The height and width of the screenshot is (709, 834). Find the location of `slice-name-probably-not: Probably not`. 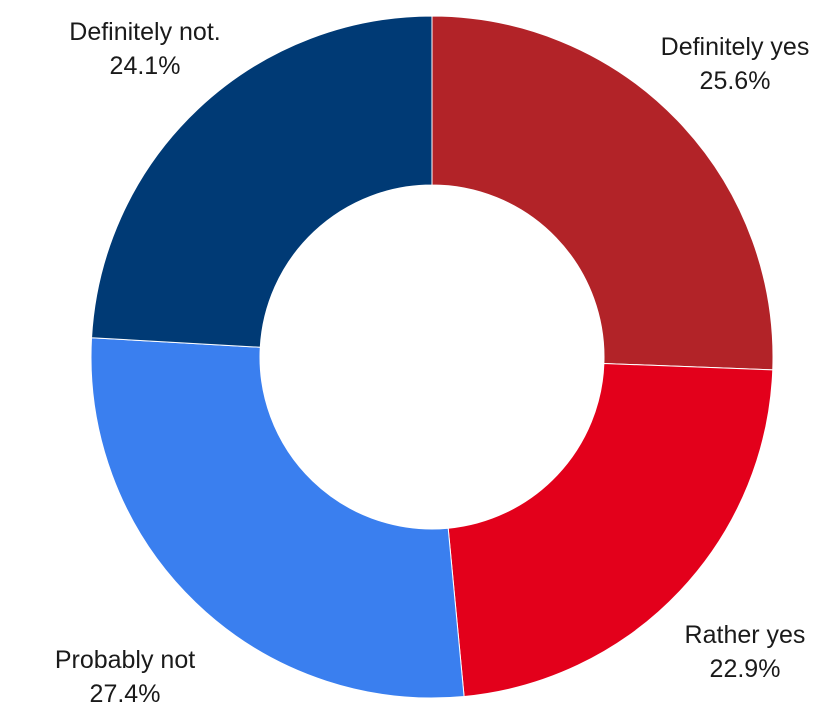

slice-name-probably-not: Probably not is located at coordinates (125, 660).